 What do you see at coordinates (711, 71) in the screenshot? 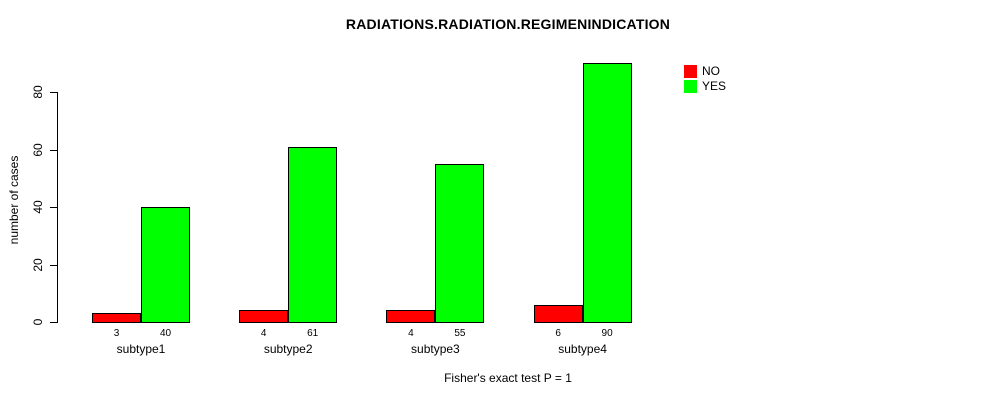
I see `legend-label-no: NO` at bounding box center [711, 71].